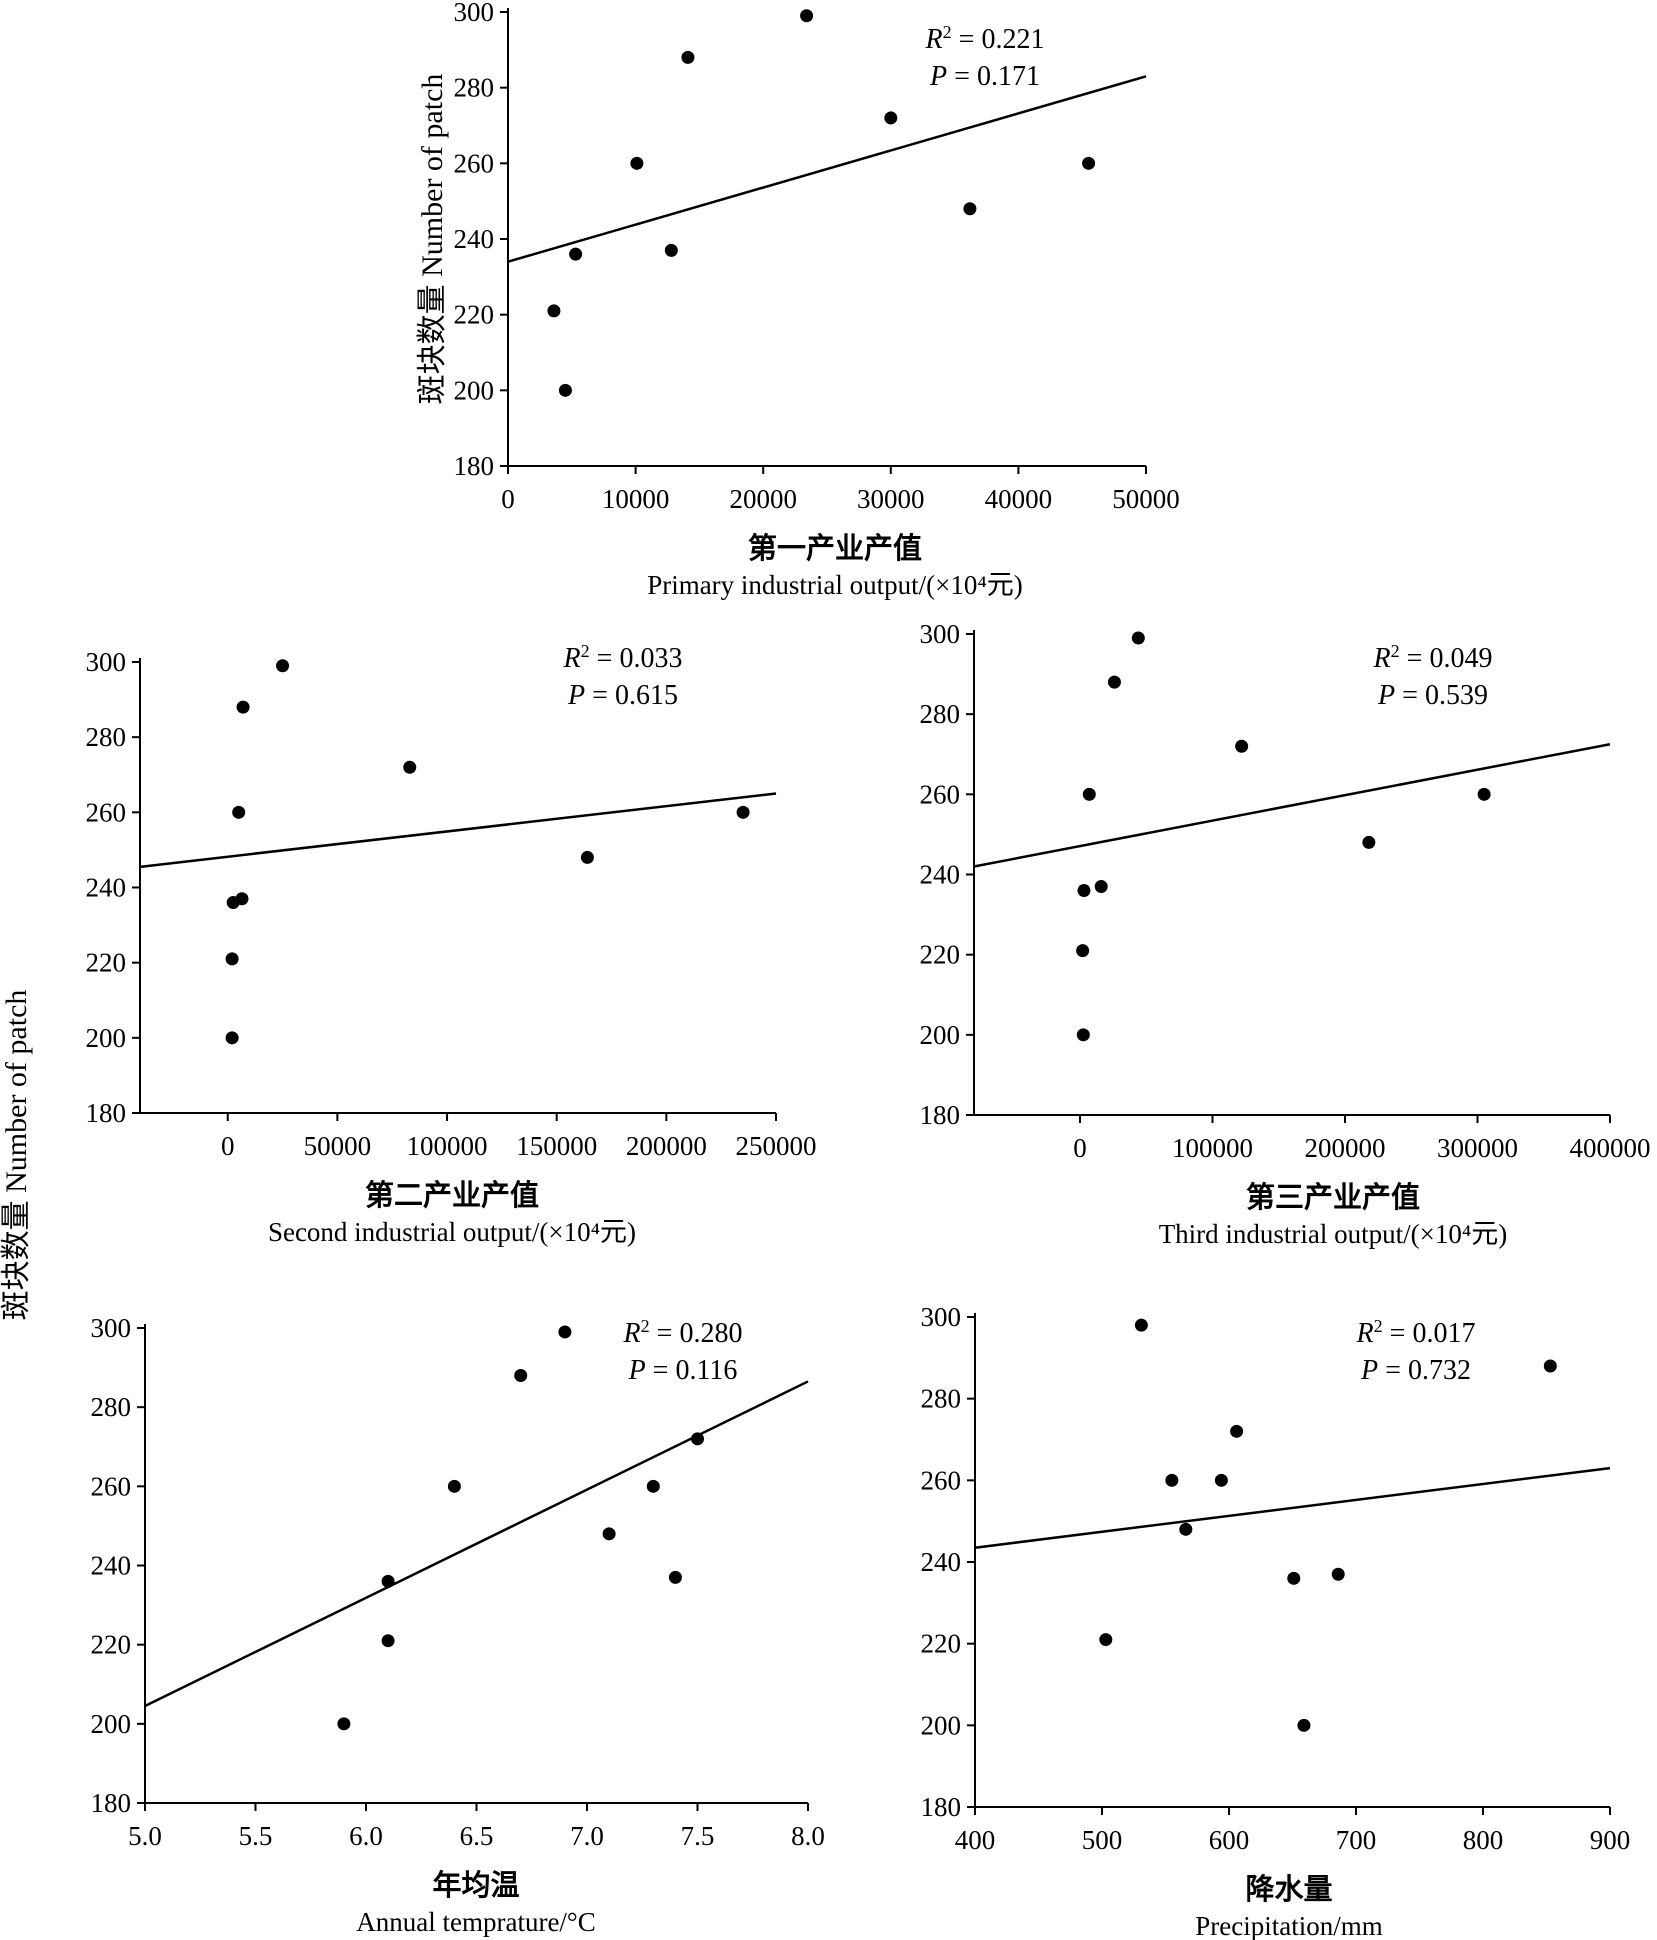  Describe the element at coordinates (683, 1370) in the screenshot. I see `p-value-label: P = 0.116` at that location.